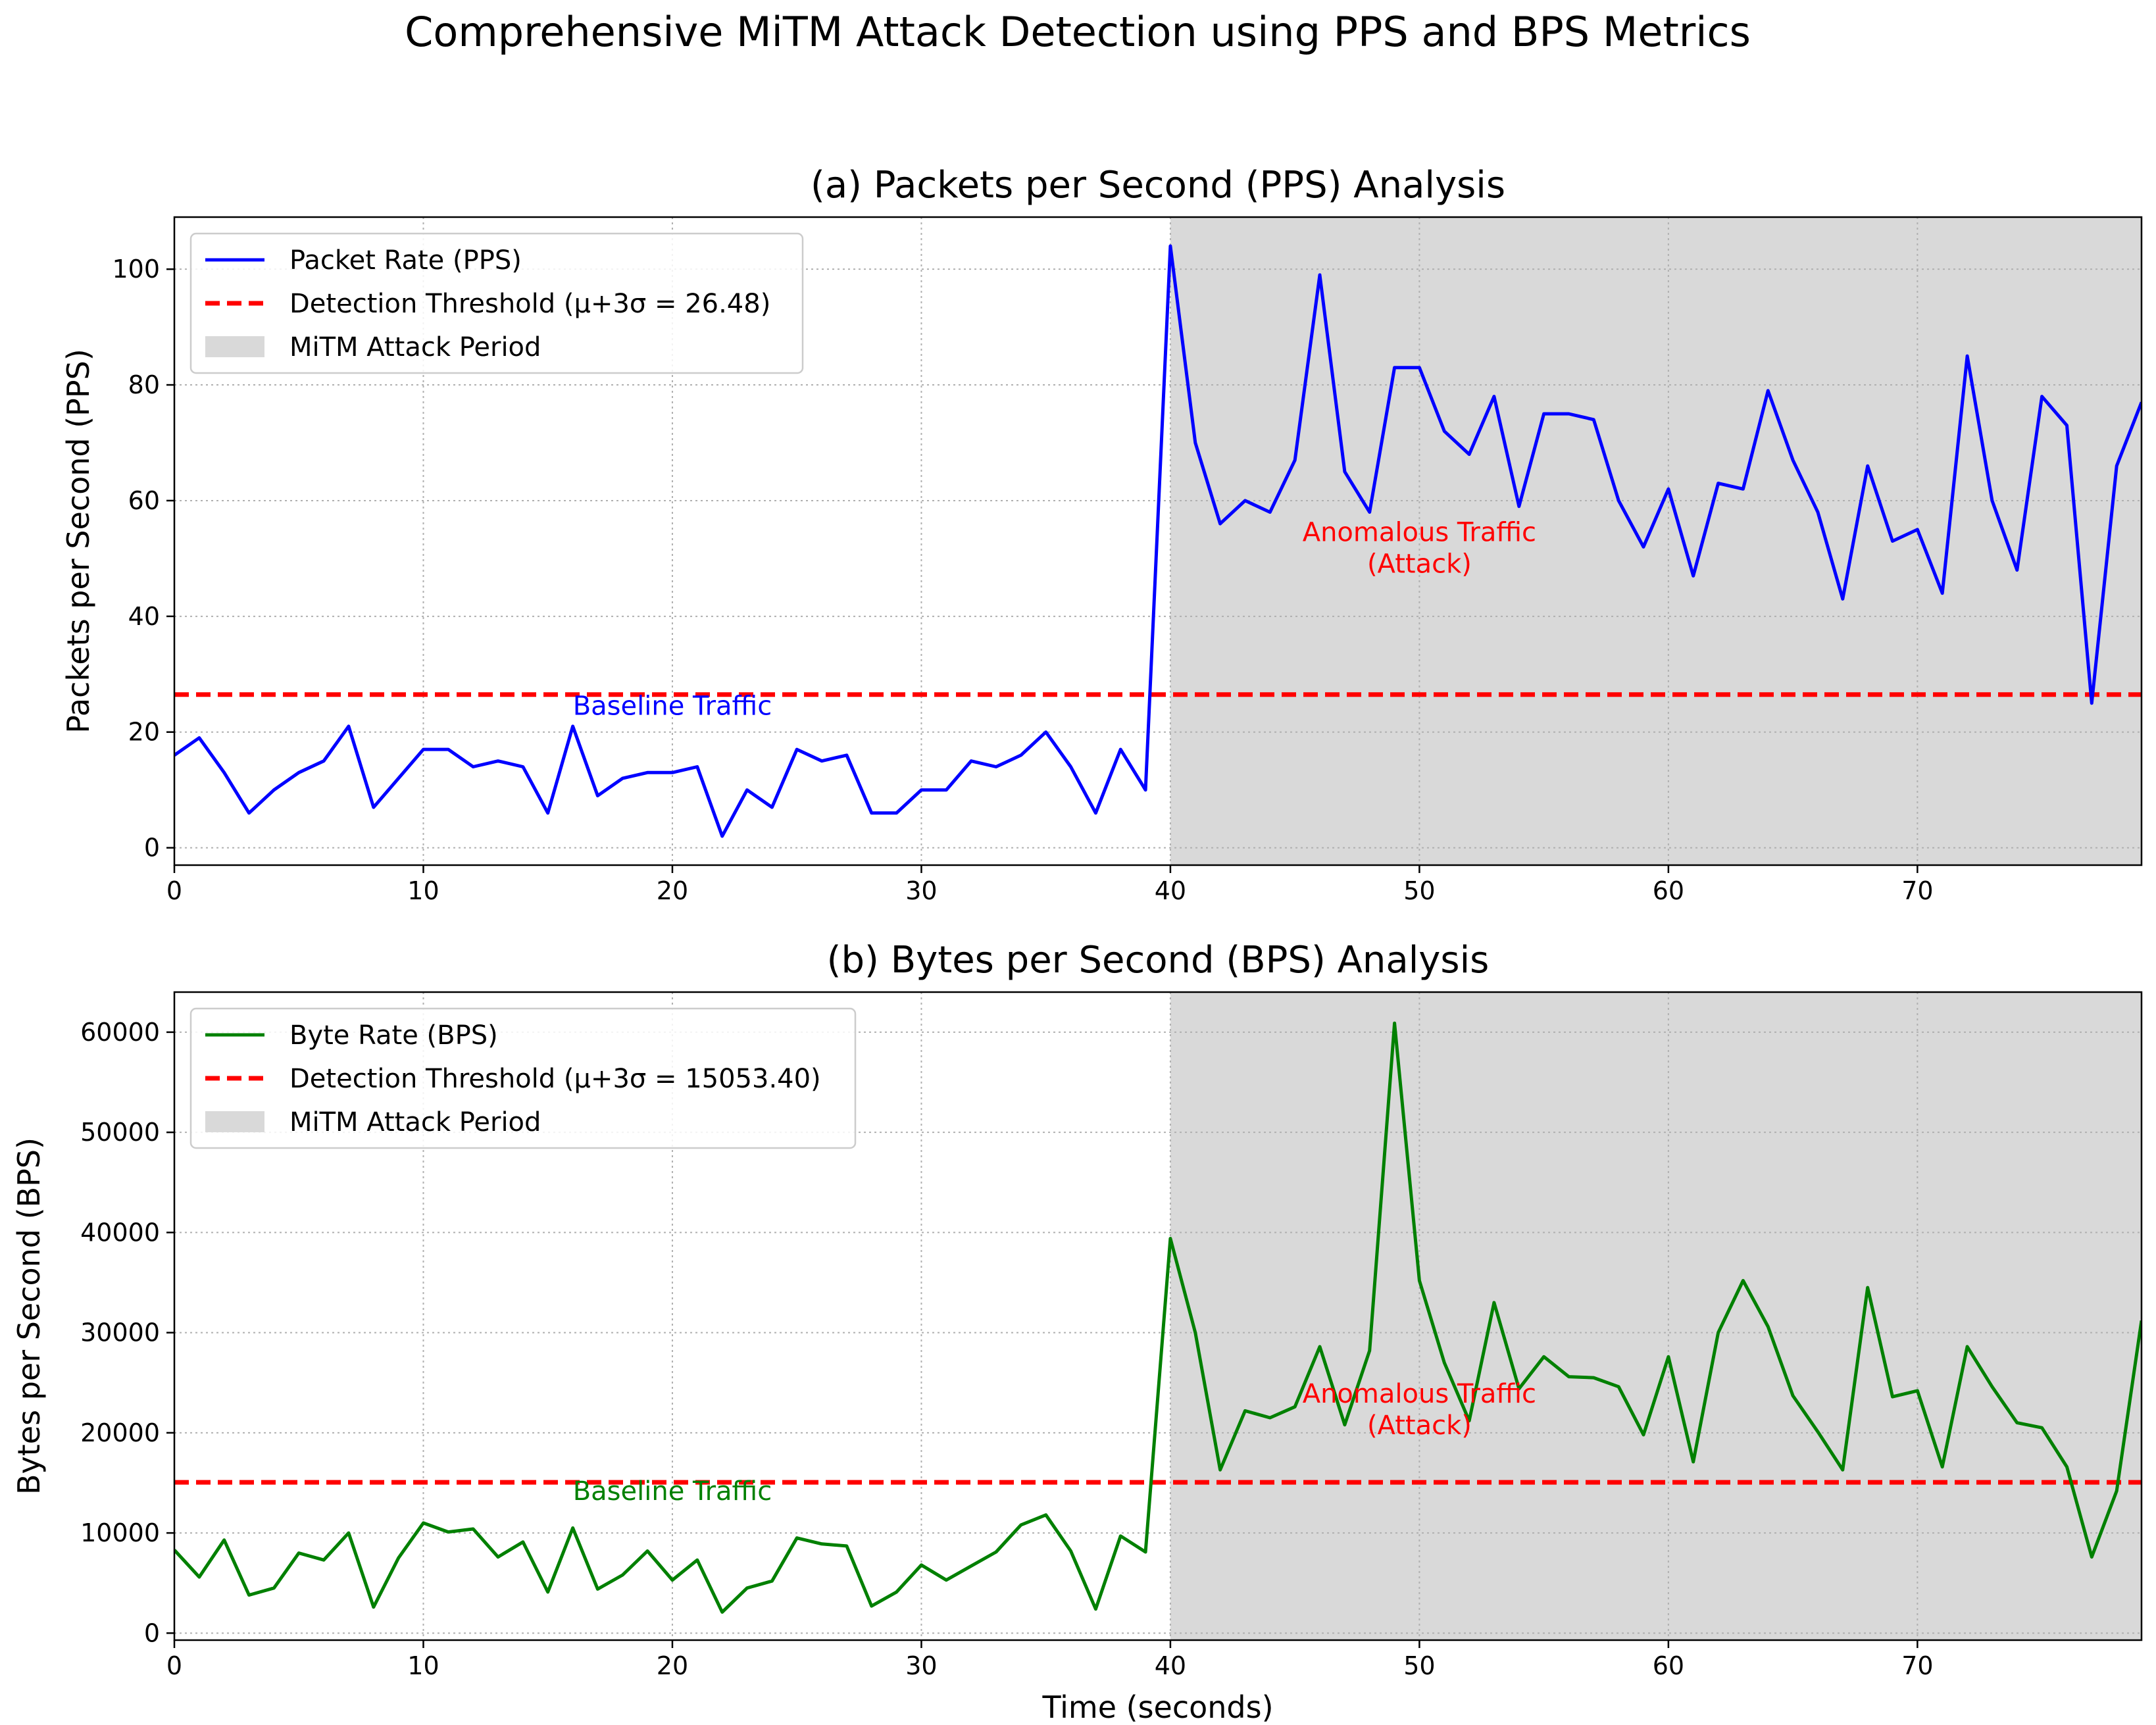 The width and height of the screenshot is (2156, 1725). I want to click on pps-x-tick-label: 50, so click(1419, 890).